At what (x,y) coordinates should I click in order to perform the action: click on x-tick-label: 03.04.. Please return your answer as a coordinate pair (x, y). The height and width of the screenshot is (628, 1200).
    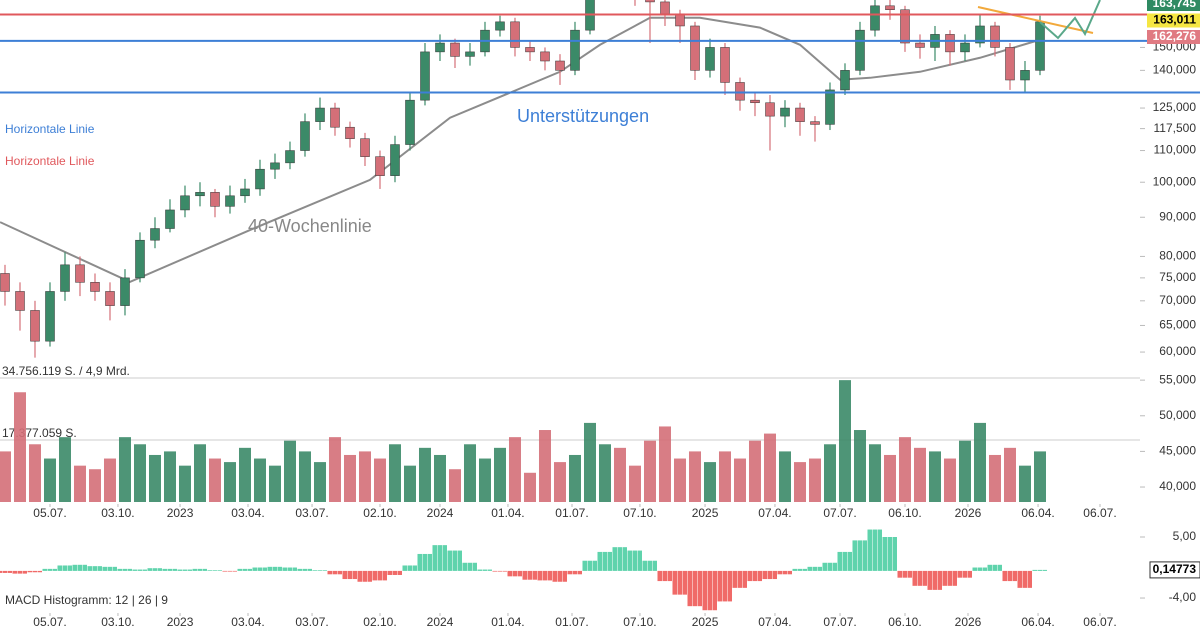
    Looking at the image, I should click on (247, 513).